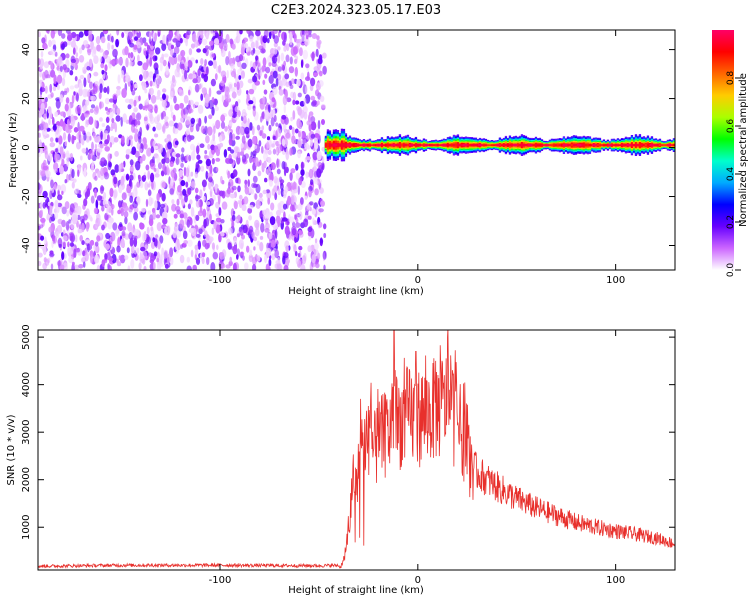 The height and width of the screenshot is (600, 750). What do you see at coordinates (733, 174) in the screenshot?
I see `colorbar-ticks: 0.0 0.2 0.4 0.6 0.8` at bounding box center [733, 174].